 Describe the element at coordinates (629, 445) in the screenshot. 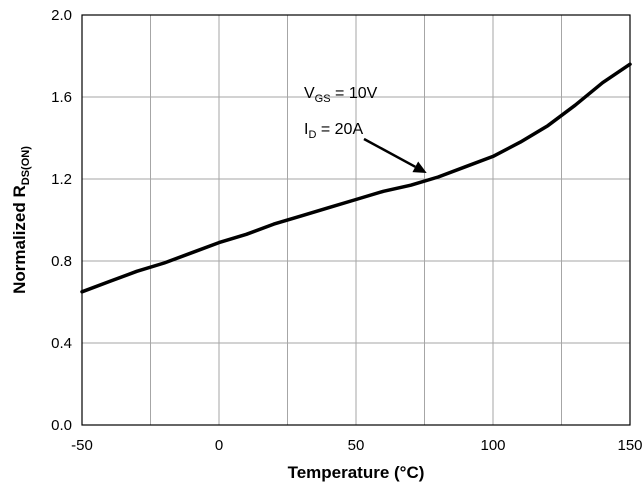

I see `x-tick-label: 150` at that location.